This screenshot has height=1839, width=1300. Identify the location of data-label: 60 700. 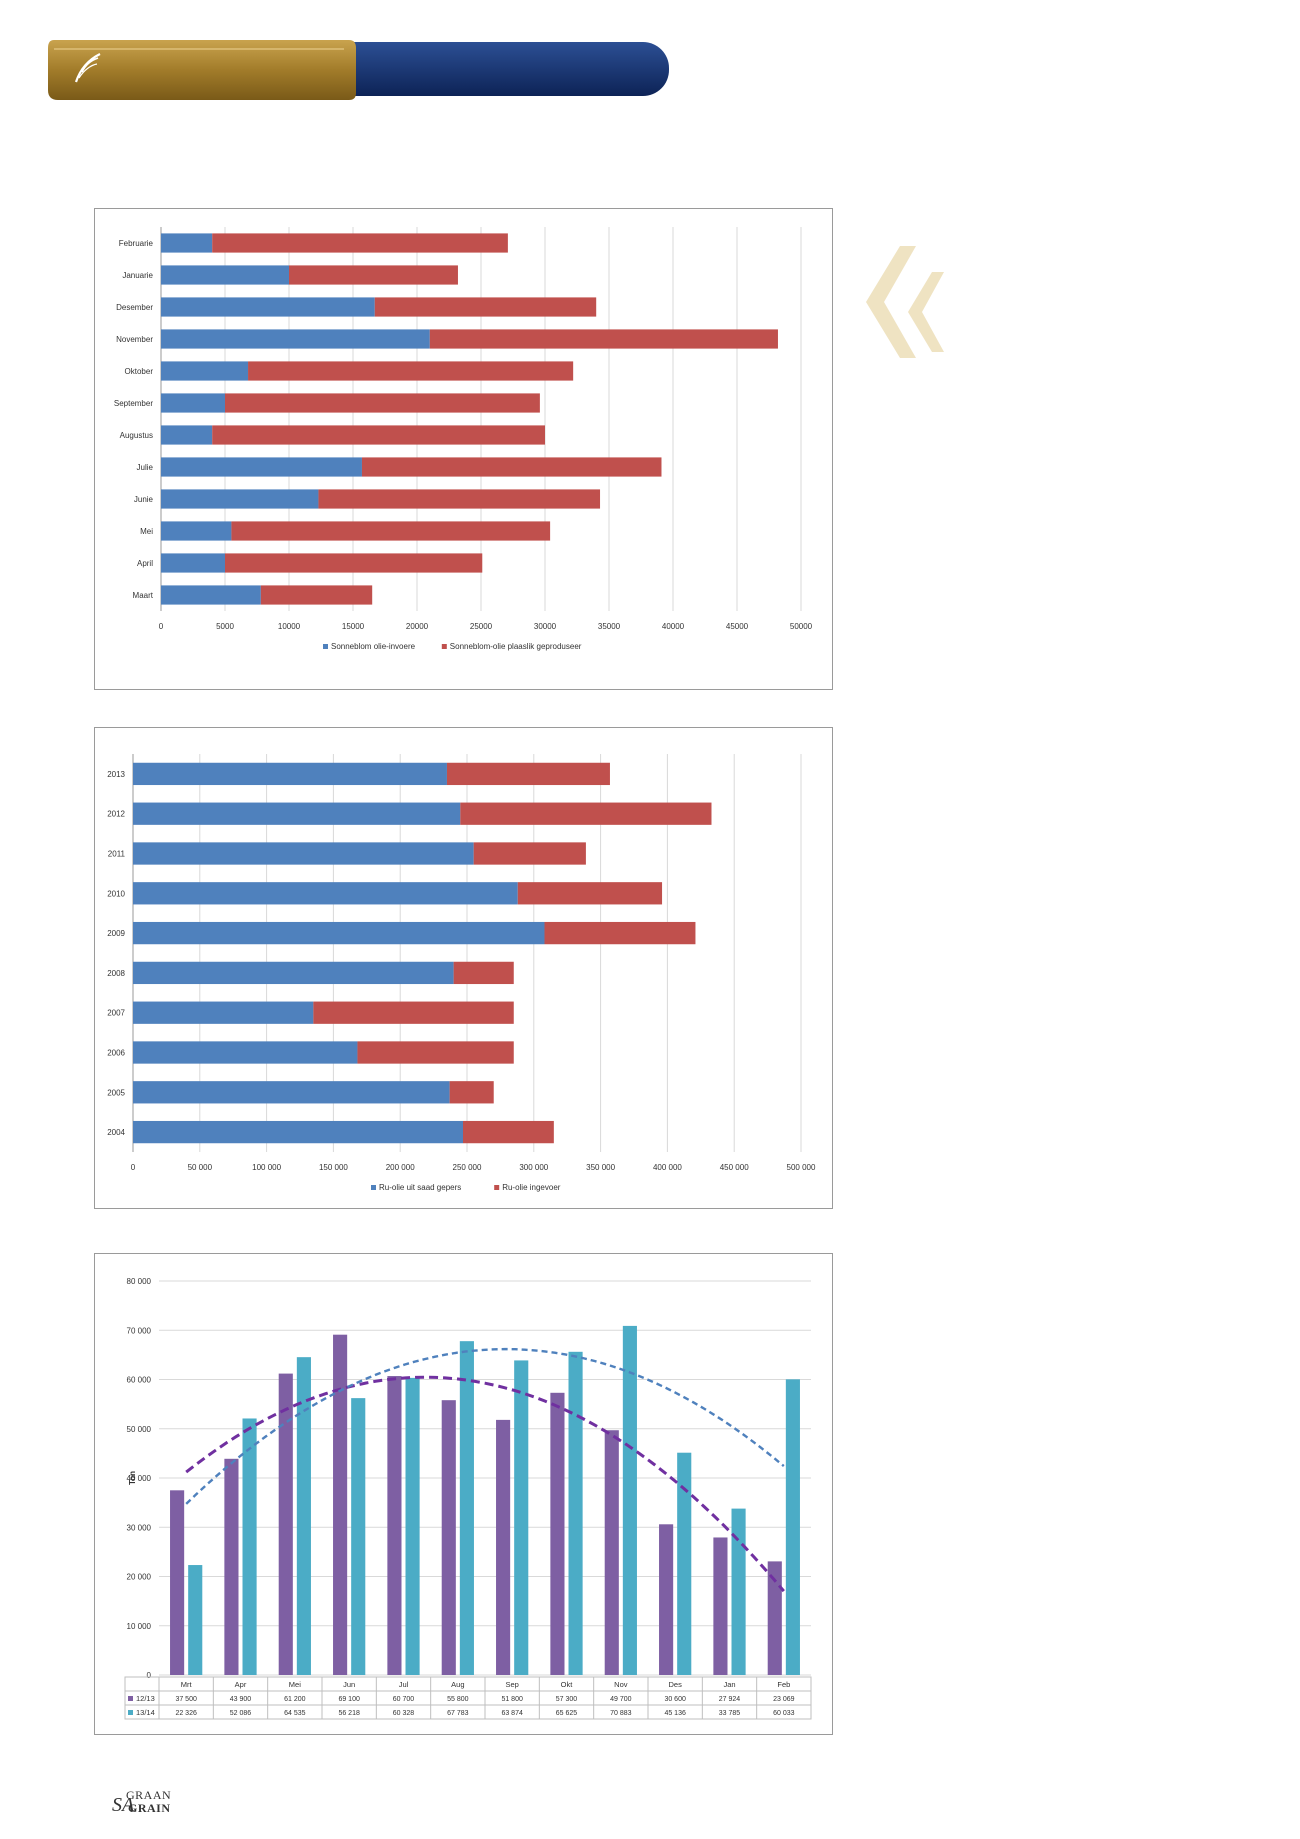
(404, 1699).